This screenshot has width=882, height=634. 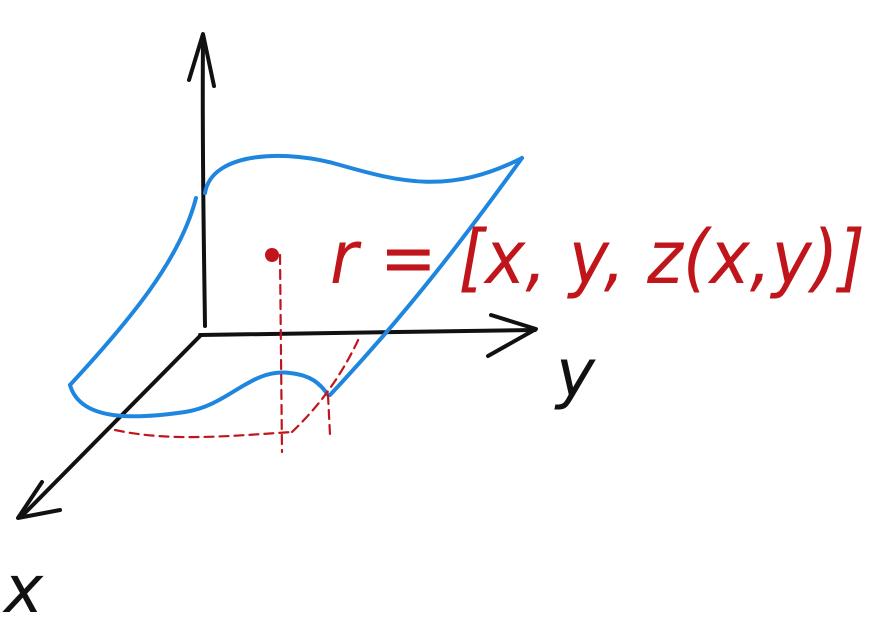 What do you see at coordinates (597, 258) in the screenshot?
I see `position-vector-formula: r = [x, y, z(x,y)]` at bounding box center [597, 258].